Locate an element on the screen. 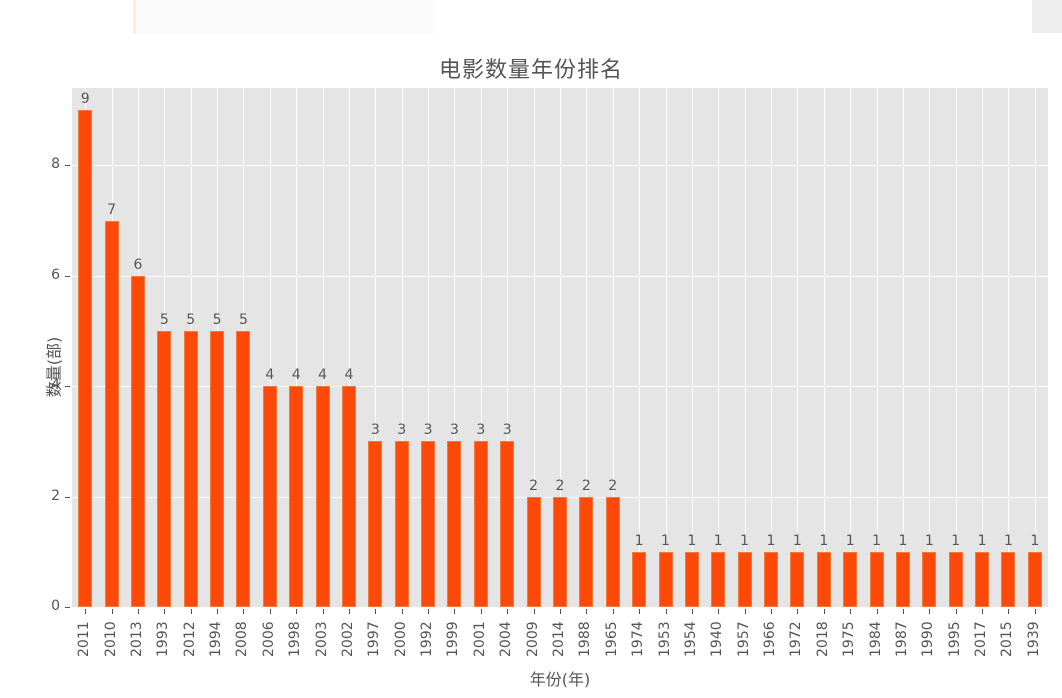 This screenshot has height=698, width=1062. bar-1990 is located at coordinates (929, 579).